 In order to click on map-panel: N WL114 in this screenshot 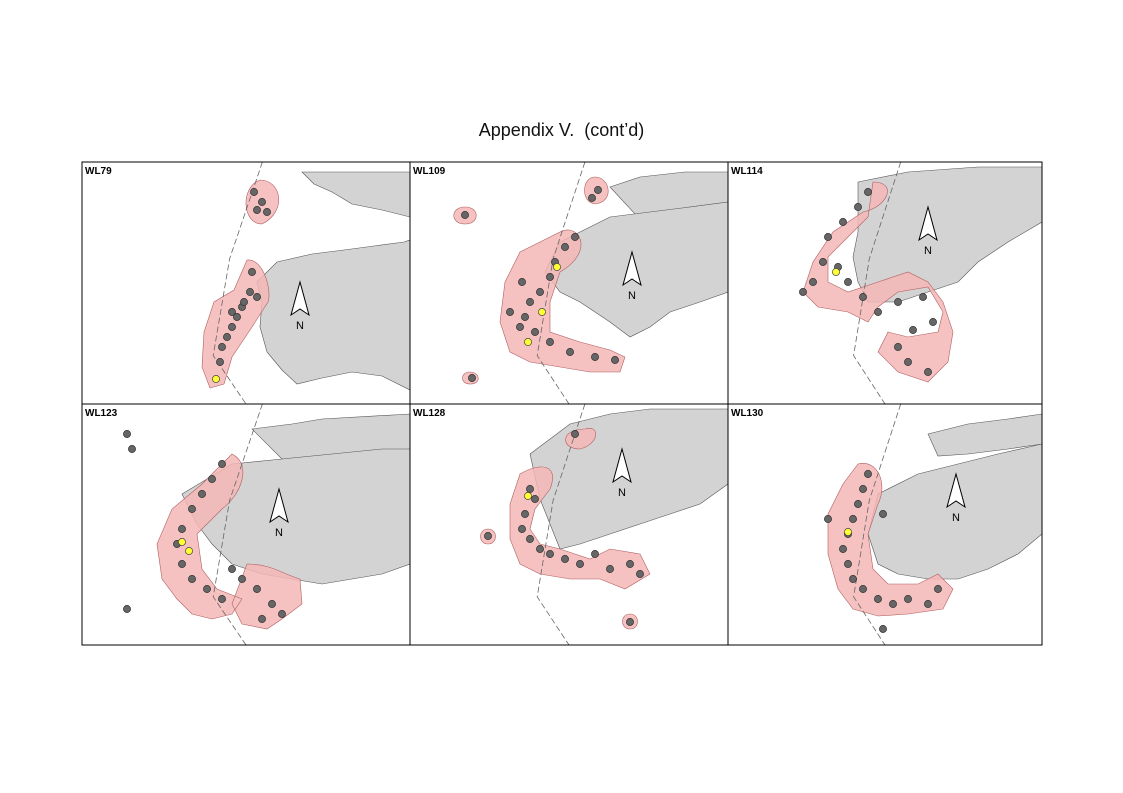, I will do `click(885, 283)`.